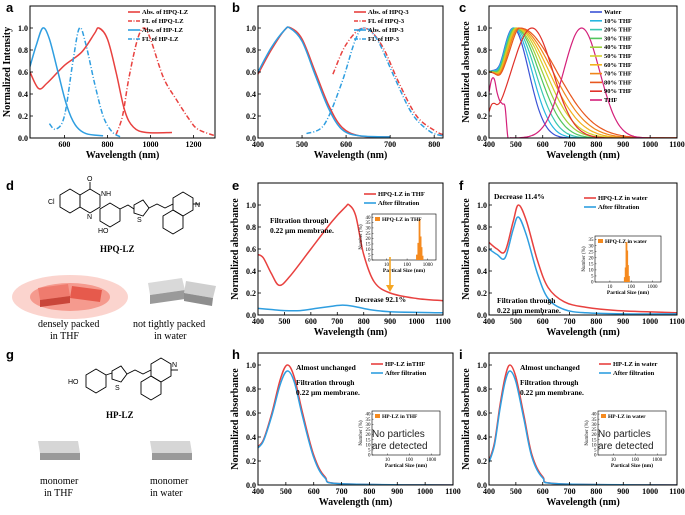 This screenshot has height=515, width=685. What do you see at coordinates (59, 481) in the screenshot?
I see `caption-monomer-thf-1: monomer` at bounding box center [59, 481].